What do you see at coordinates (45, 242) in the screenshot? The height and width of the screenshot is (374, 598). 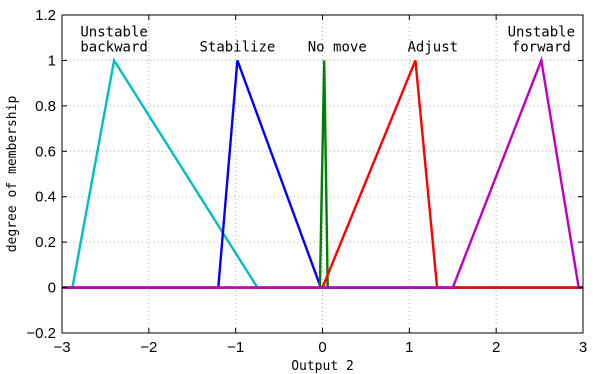 I see `y-tick-label-2: 0.2` at bounding box center [45, 242].